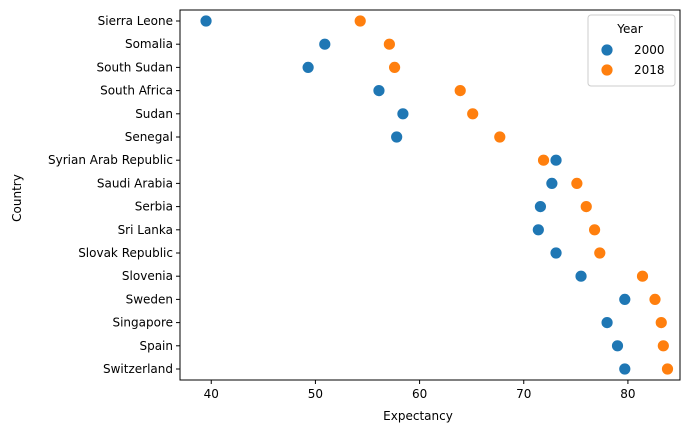 Image resolution: width=690 pixels, height=432 pixels. Describe the element at coordinates (607, 70) in the screenshot. I see `legend-marker-2018` at that location.